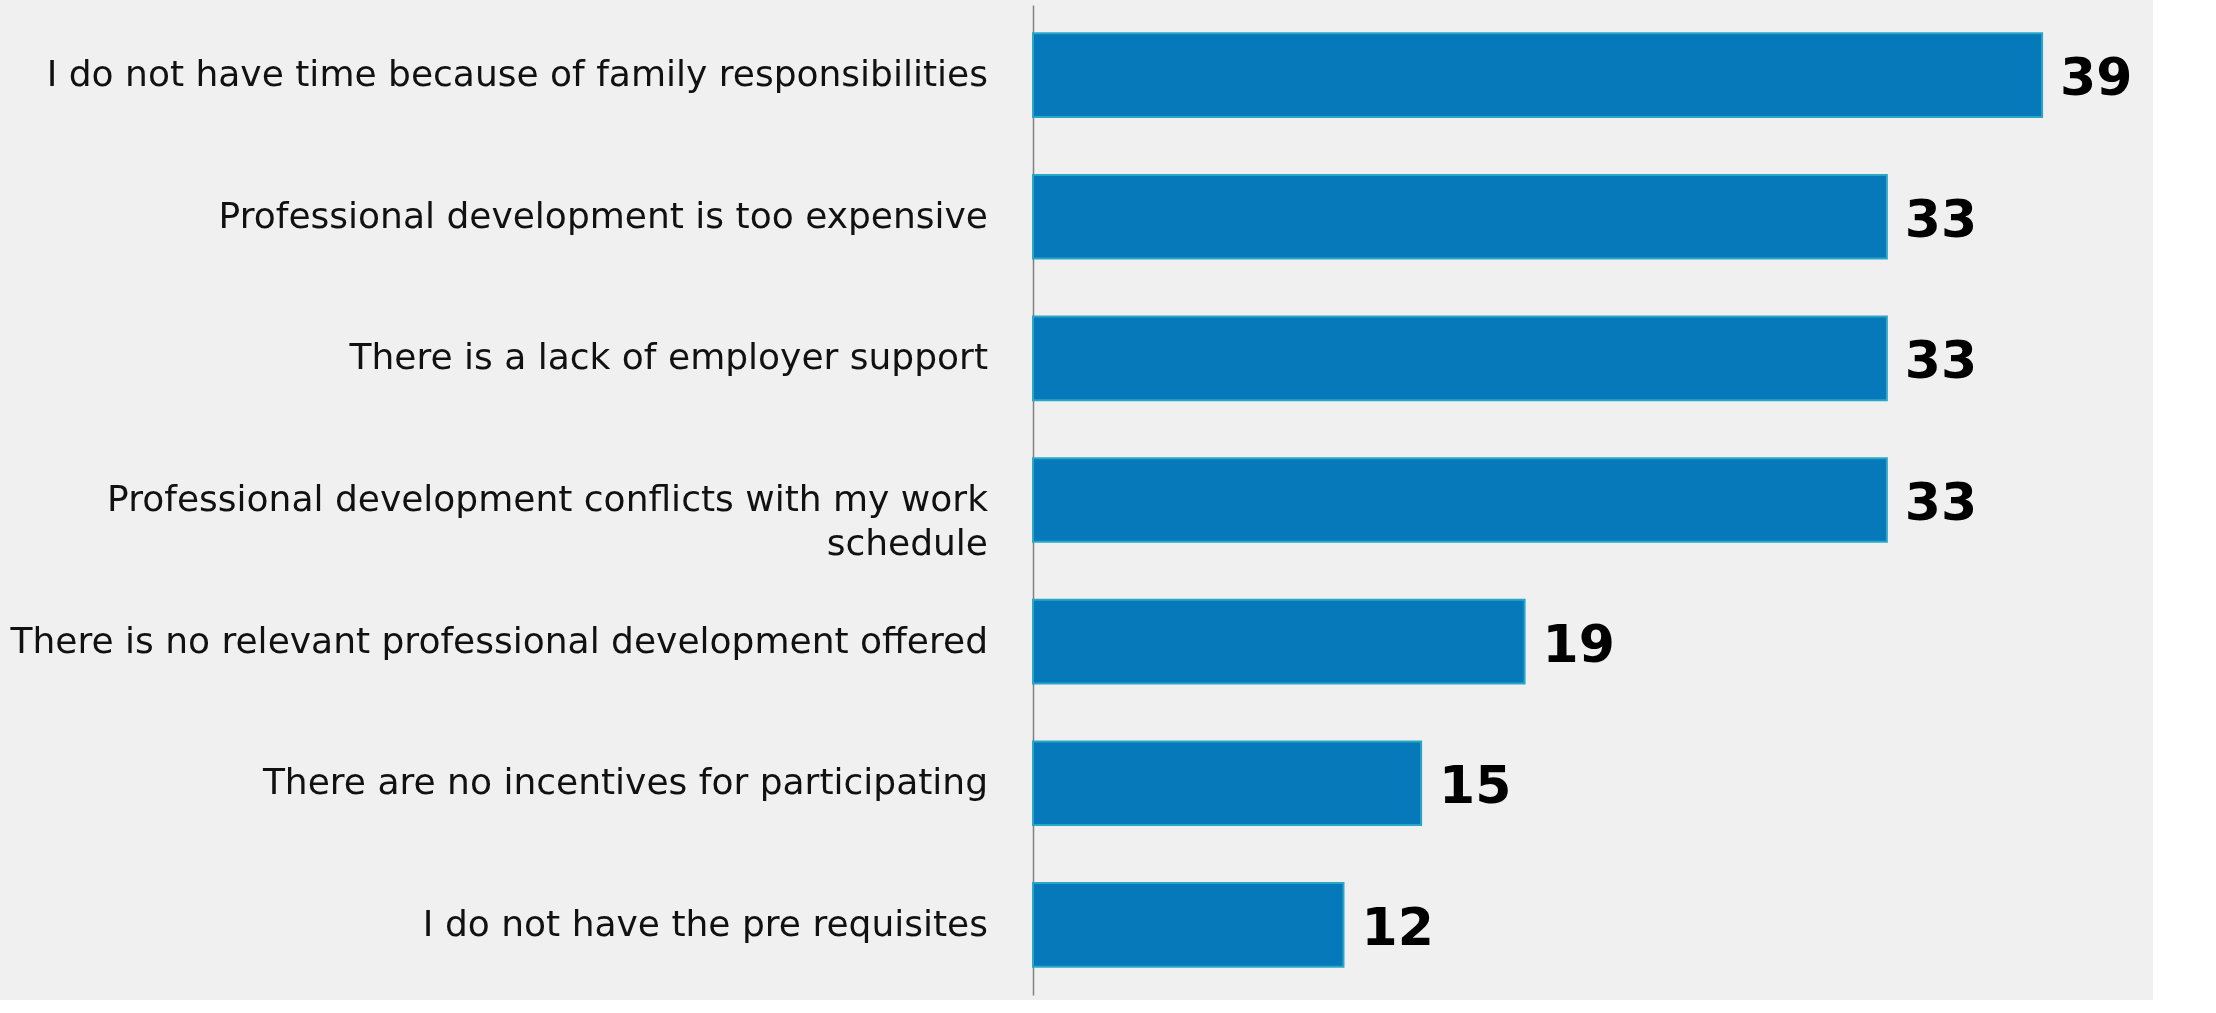 This screenshot has width=2216, height=1013. I want to click on y-tick-label: I do not have time because of family responsibilities, so click(517, 74).